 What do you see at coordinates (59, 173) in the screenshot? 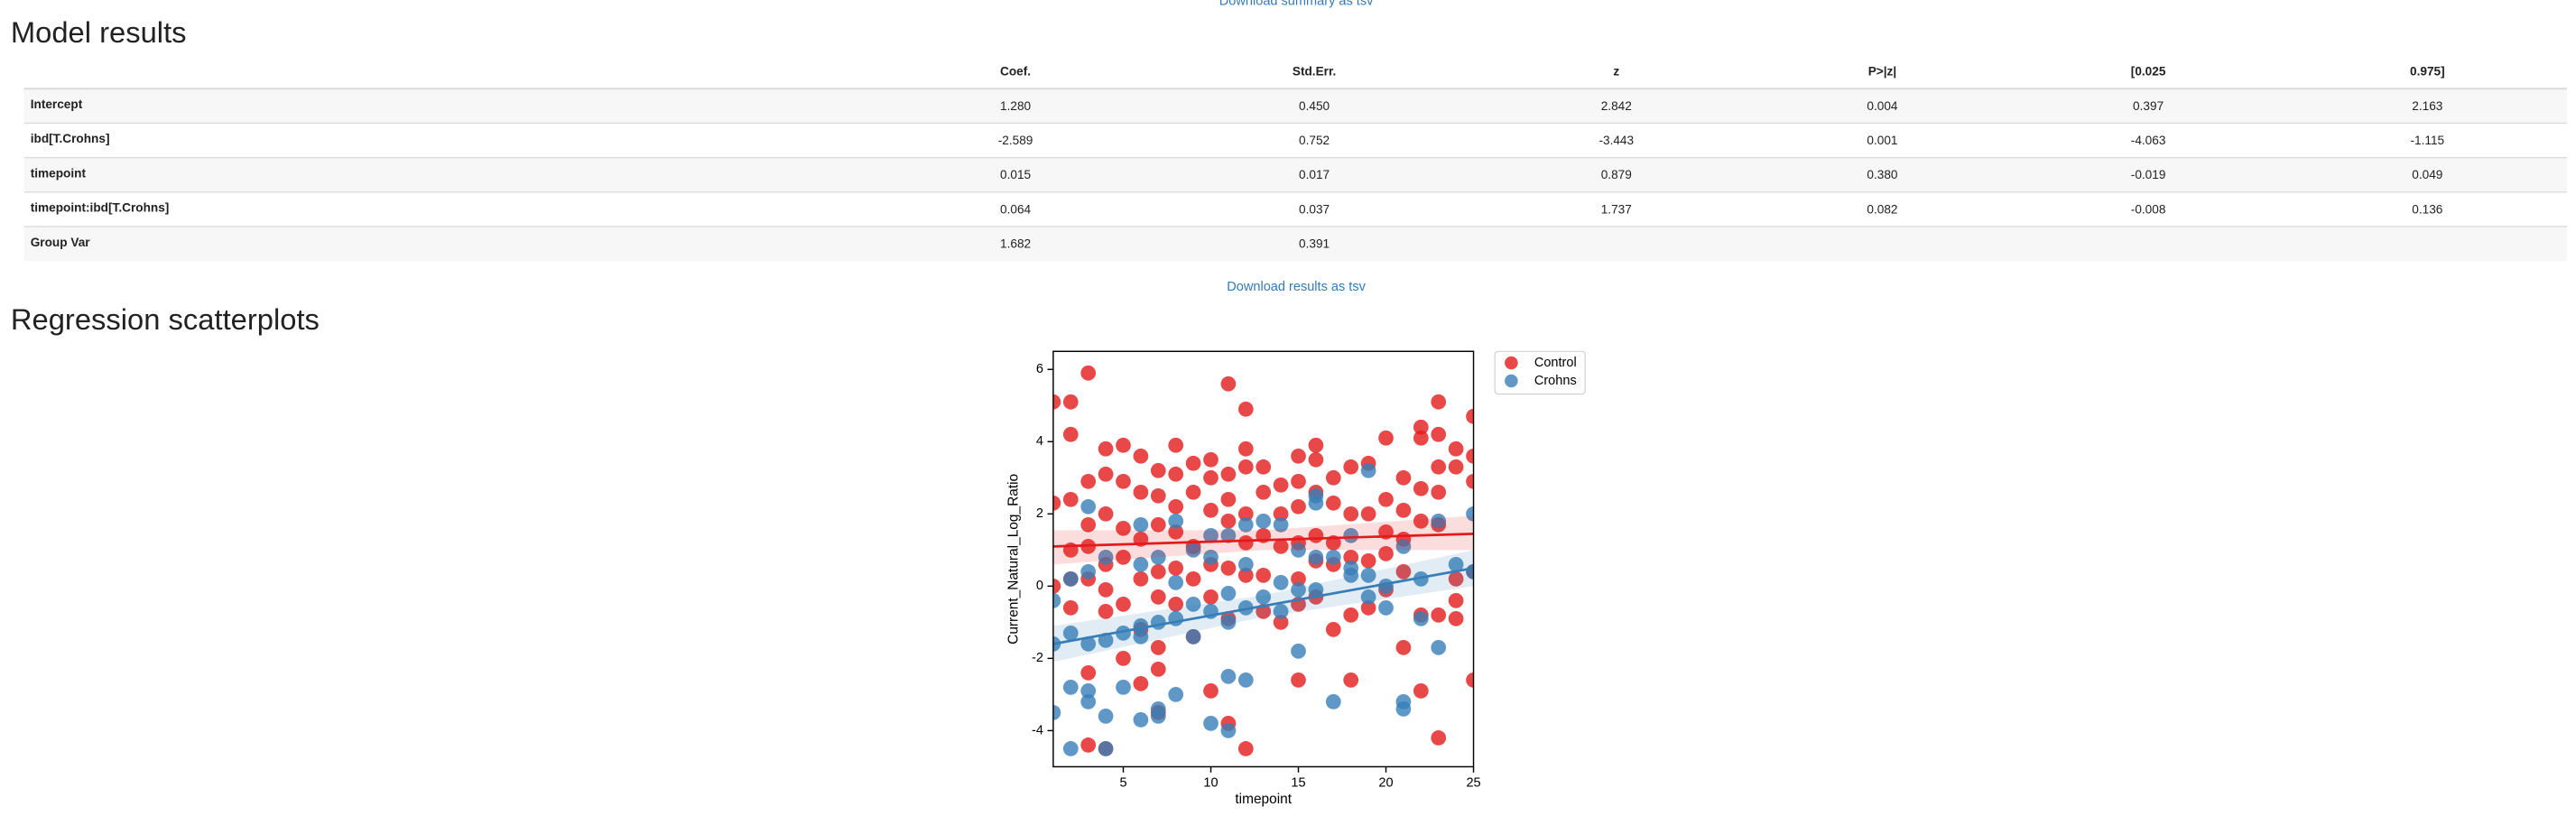
I see `row-label: timepoint` at bounding box center [59, 173].